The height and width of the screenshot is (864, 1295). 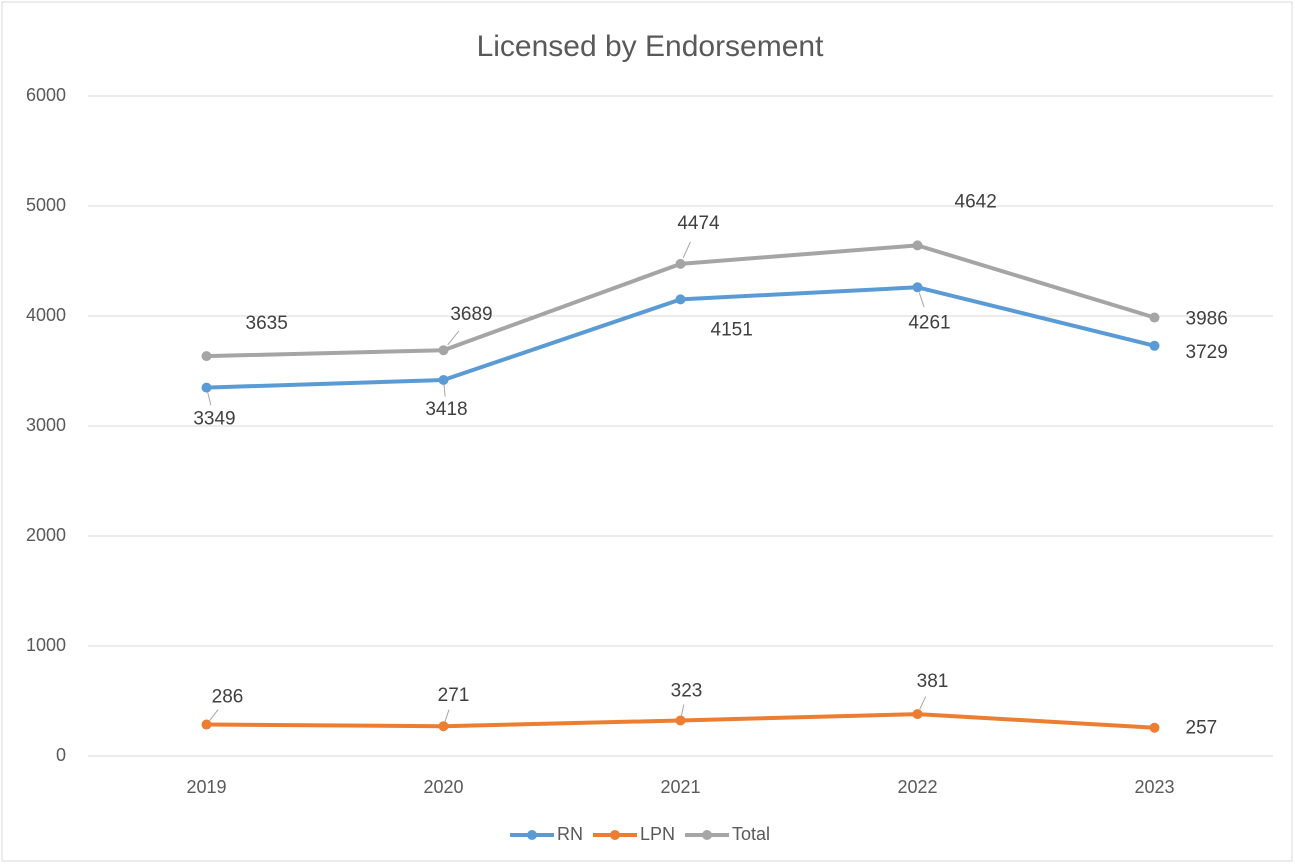 What do you see at coordinates (698, 223) in the screenshot?
I see `data-label: 4474` at bounding box center [698, 223].